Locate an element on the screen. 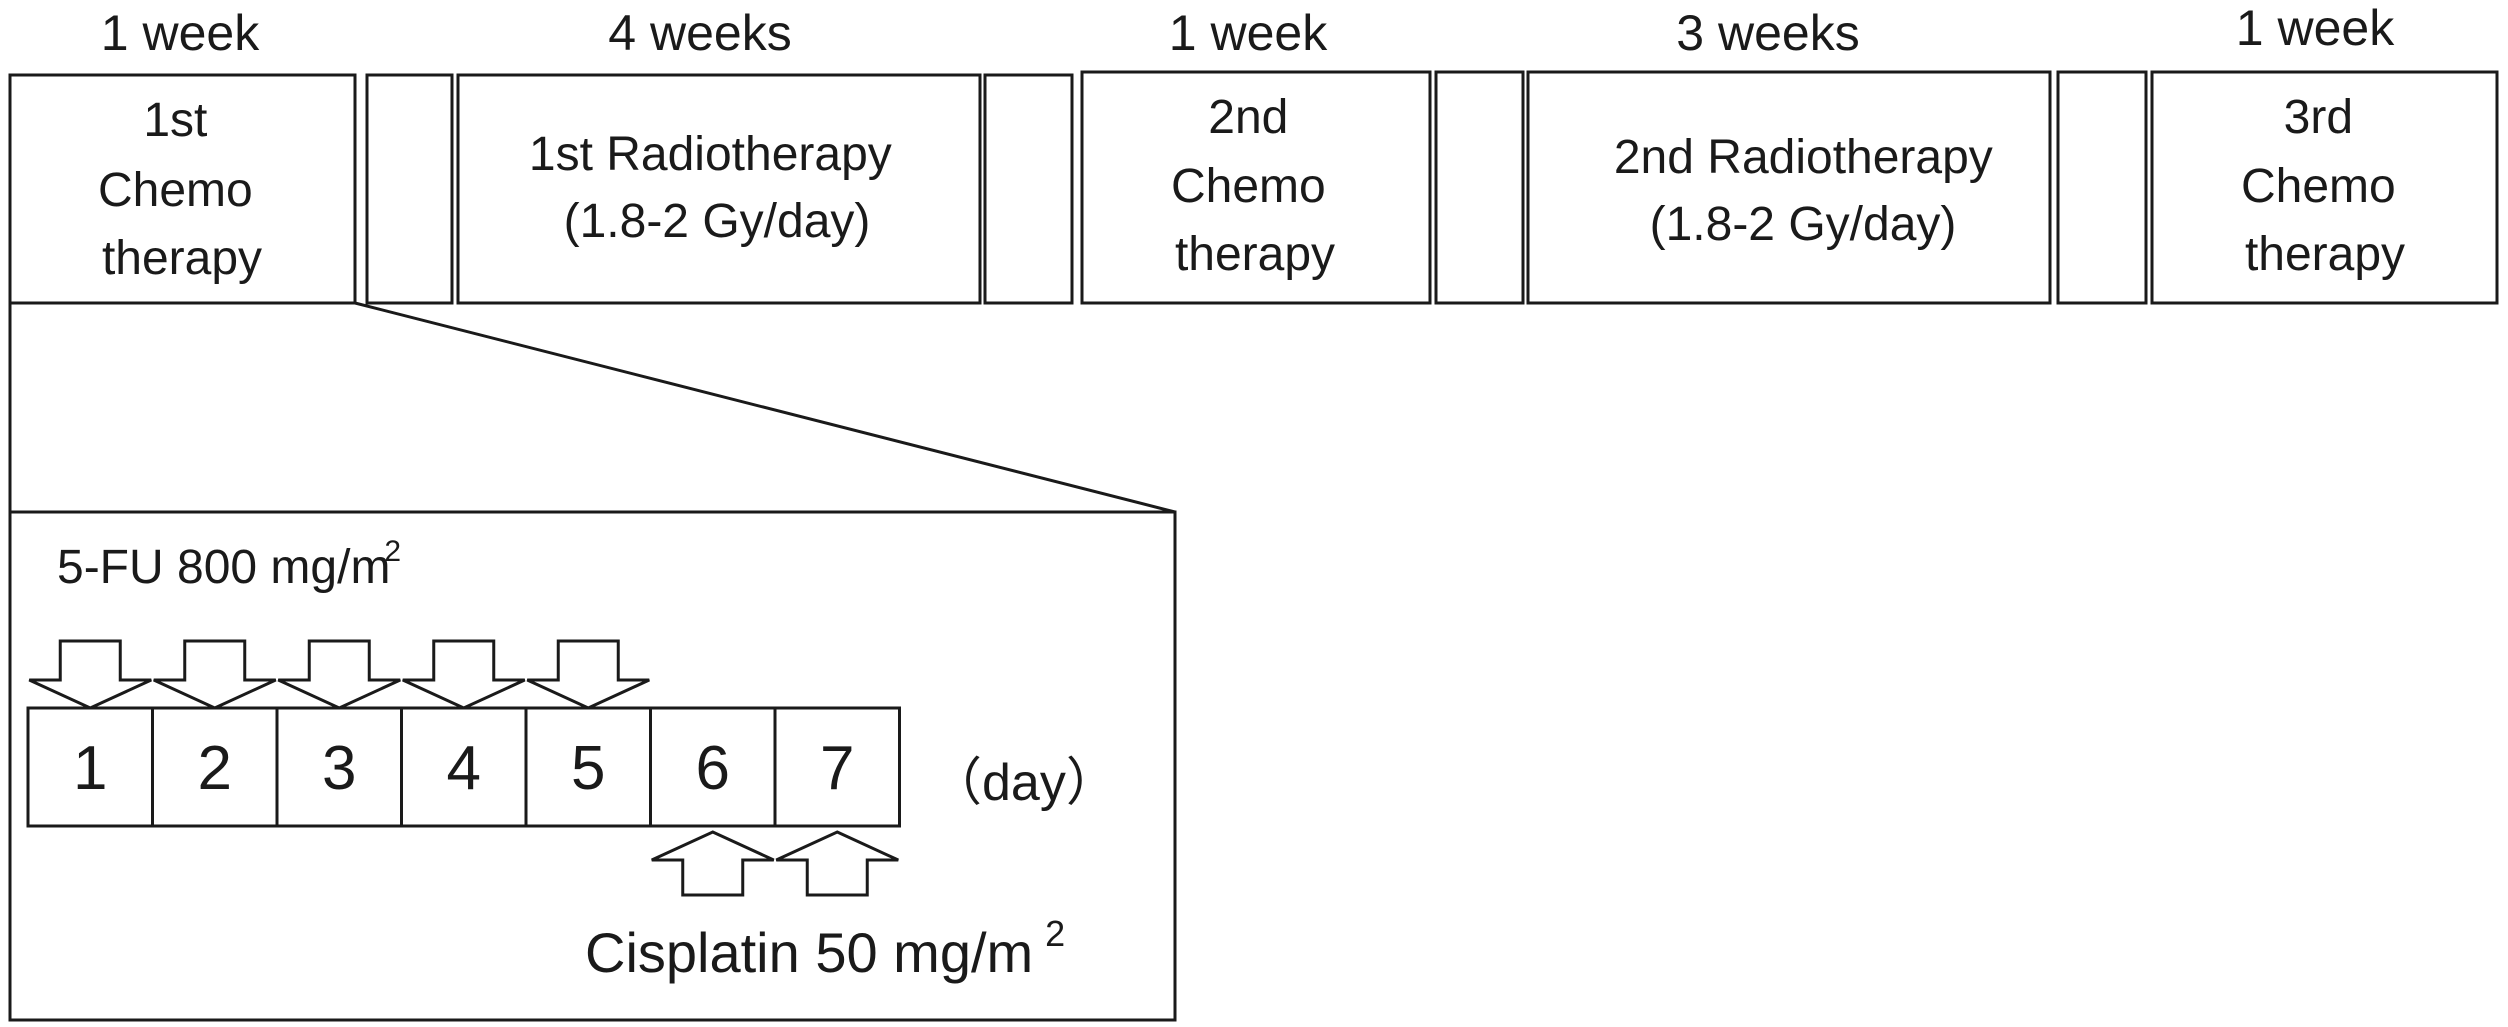 The width and height of the screenshot is (2508, 1027). duration-chemo-3: 1 week is located at coordinates (2315, 28).